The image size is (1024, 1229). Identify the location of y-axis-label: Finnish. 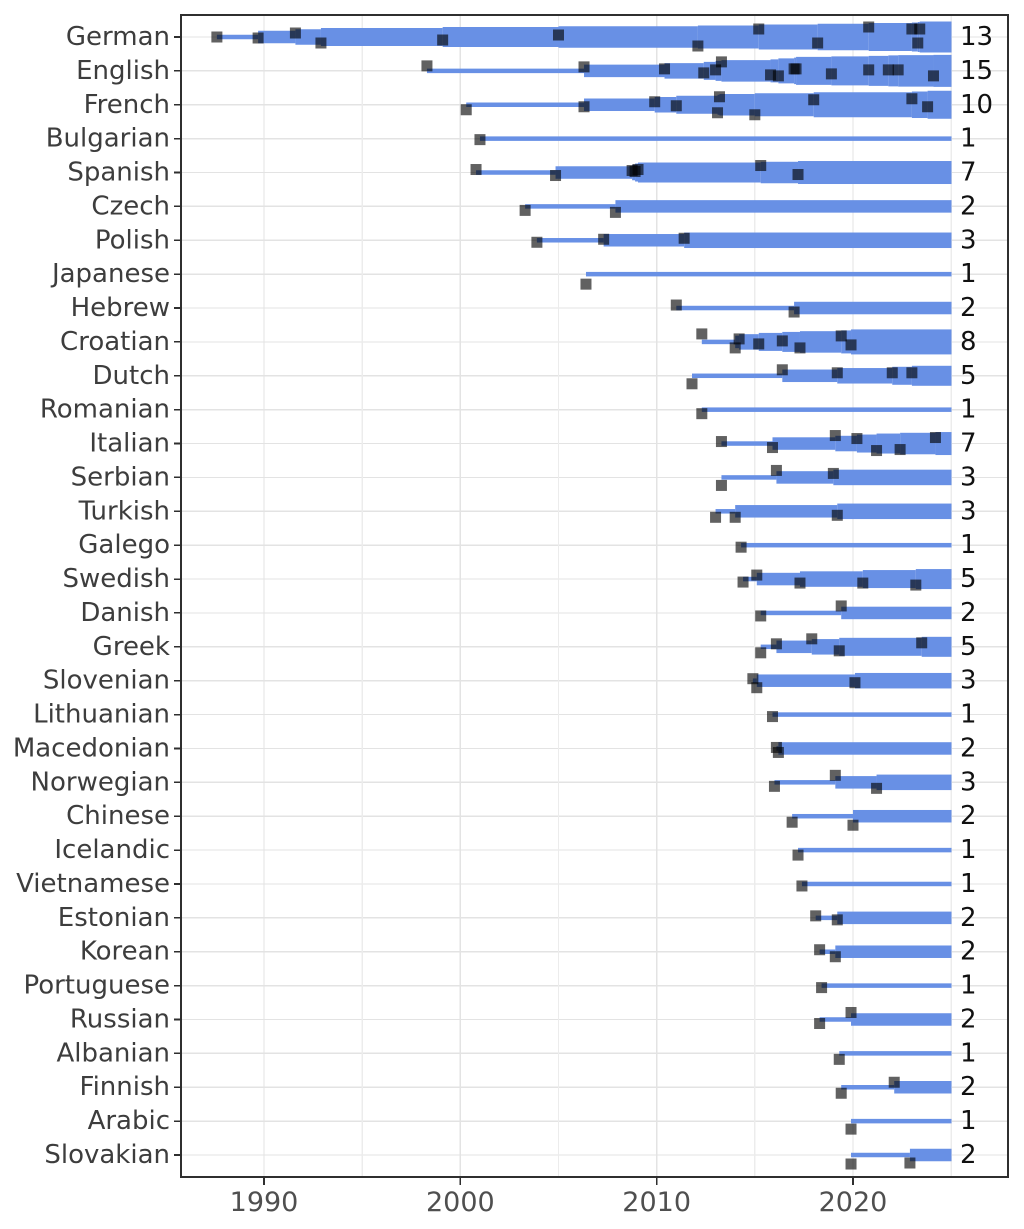
(125, 1087).